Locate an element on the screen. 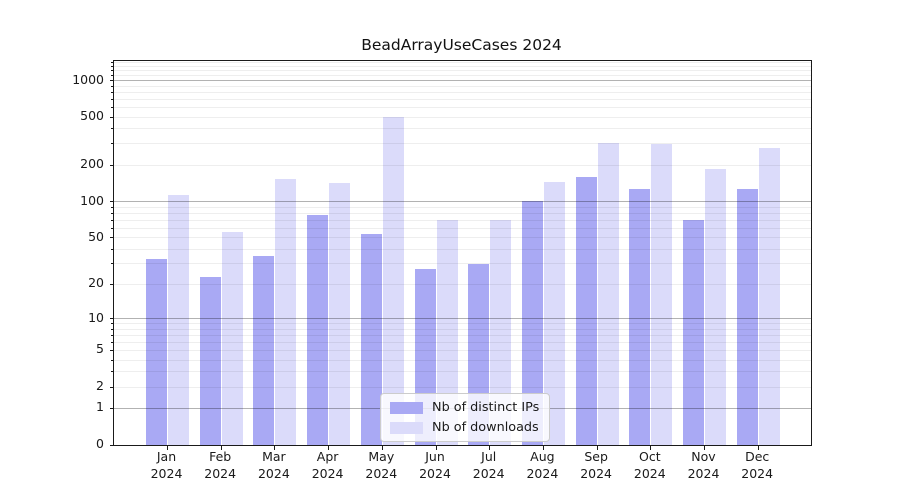 The image size is (900, 500). x-tick-label-feb: Feb 2024 is located at coordinates (220, 465).